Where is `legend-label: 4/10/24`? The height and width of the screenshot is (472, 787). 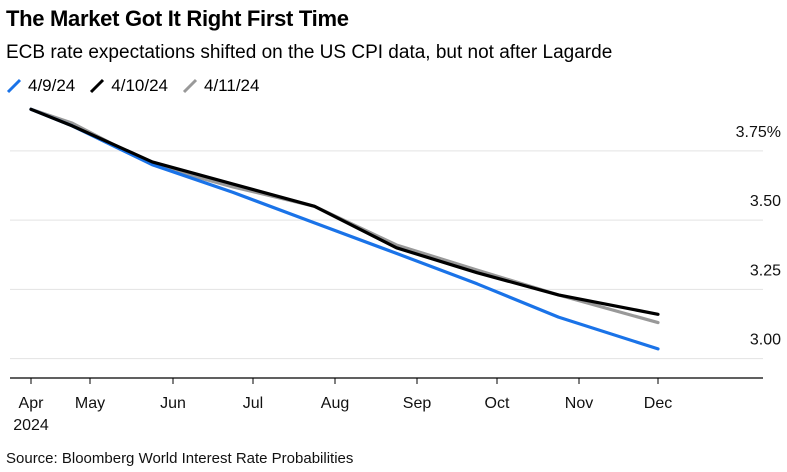
legend-label: 4/10/24 is located at coordinates (139, 85).